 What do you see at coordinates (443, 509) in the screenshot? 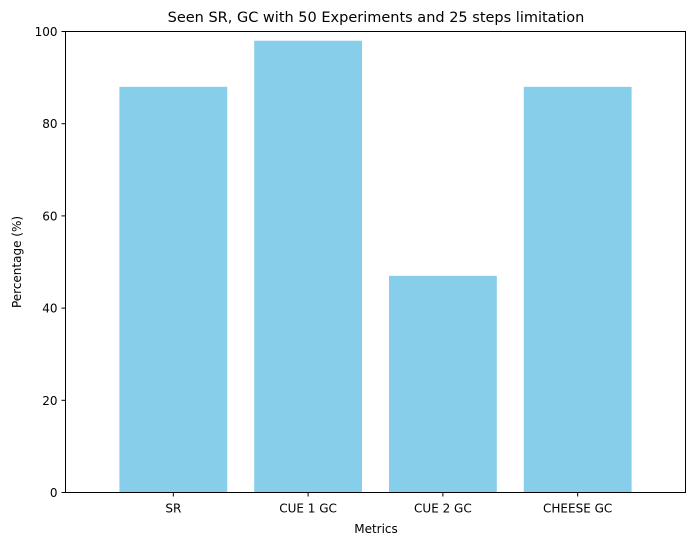
I see `x-tick-label: CUE 2 GC` at bounding box center [443, 509].